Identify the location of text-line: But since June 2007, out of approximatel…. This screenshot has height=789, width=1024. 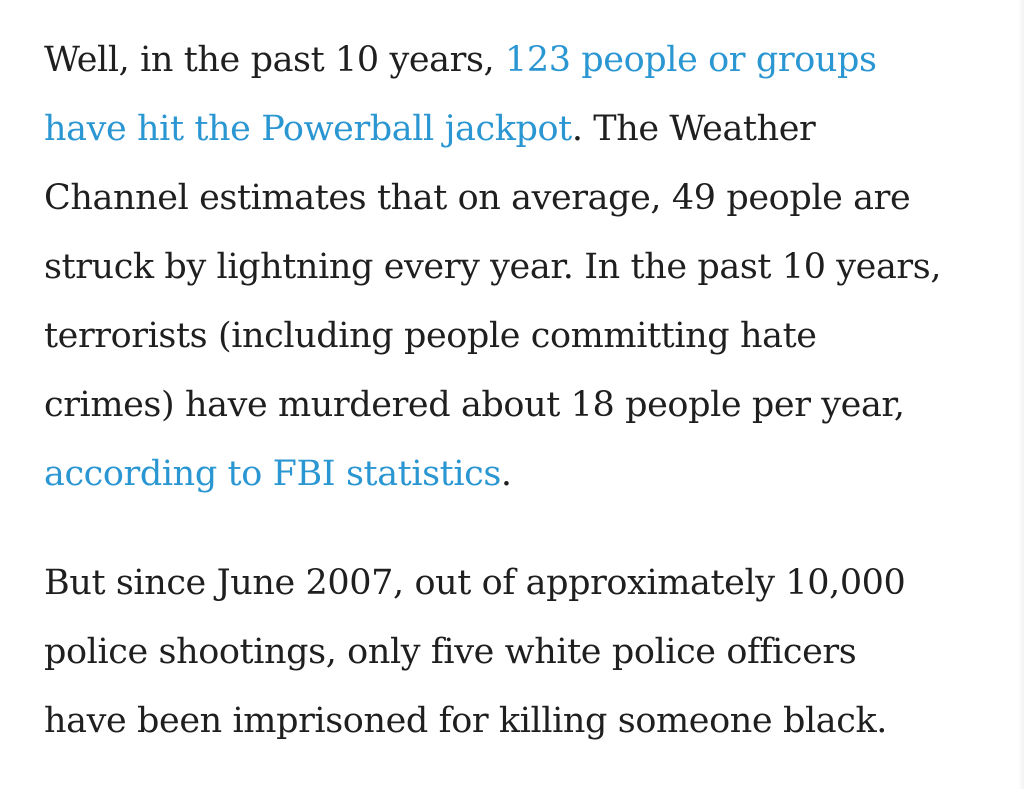
(475, 583).